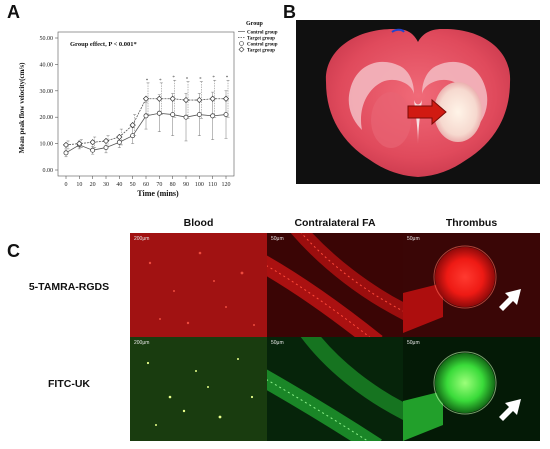  What do you see at coordinates (255, 24) in the screenshot?
I see `legend-title: Group` at bounding box center [255, 24].